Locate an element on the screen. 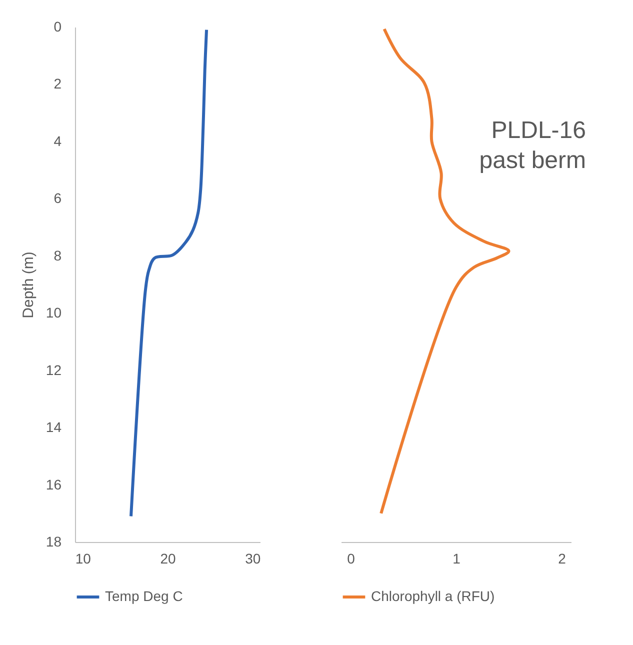 The width and height of the screenshot is (633, 645). y-tick-label: 10 is located at coordinates (54, 312).